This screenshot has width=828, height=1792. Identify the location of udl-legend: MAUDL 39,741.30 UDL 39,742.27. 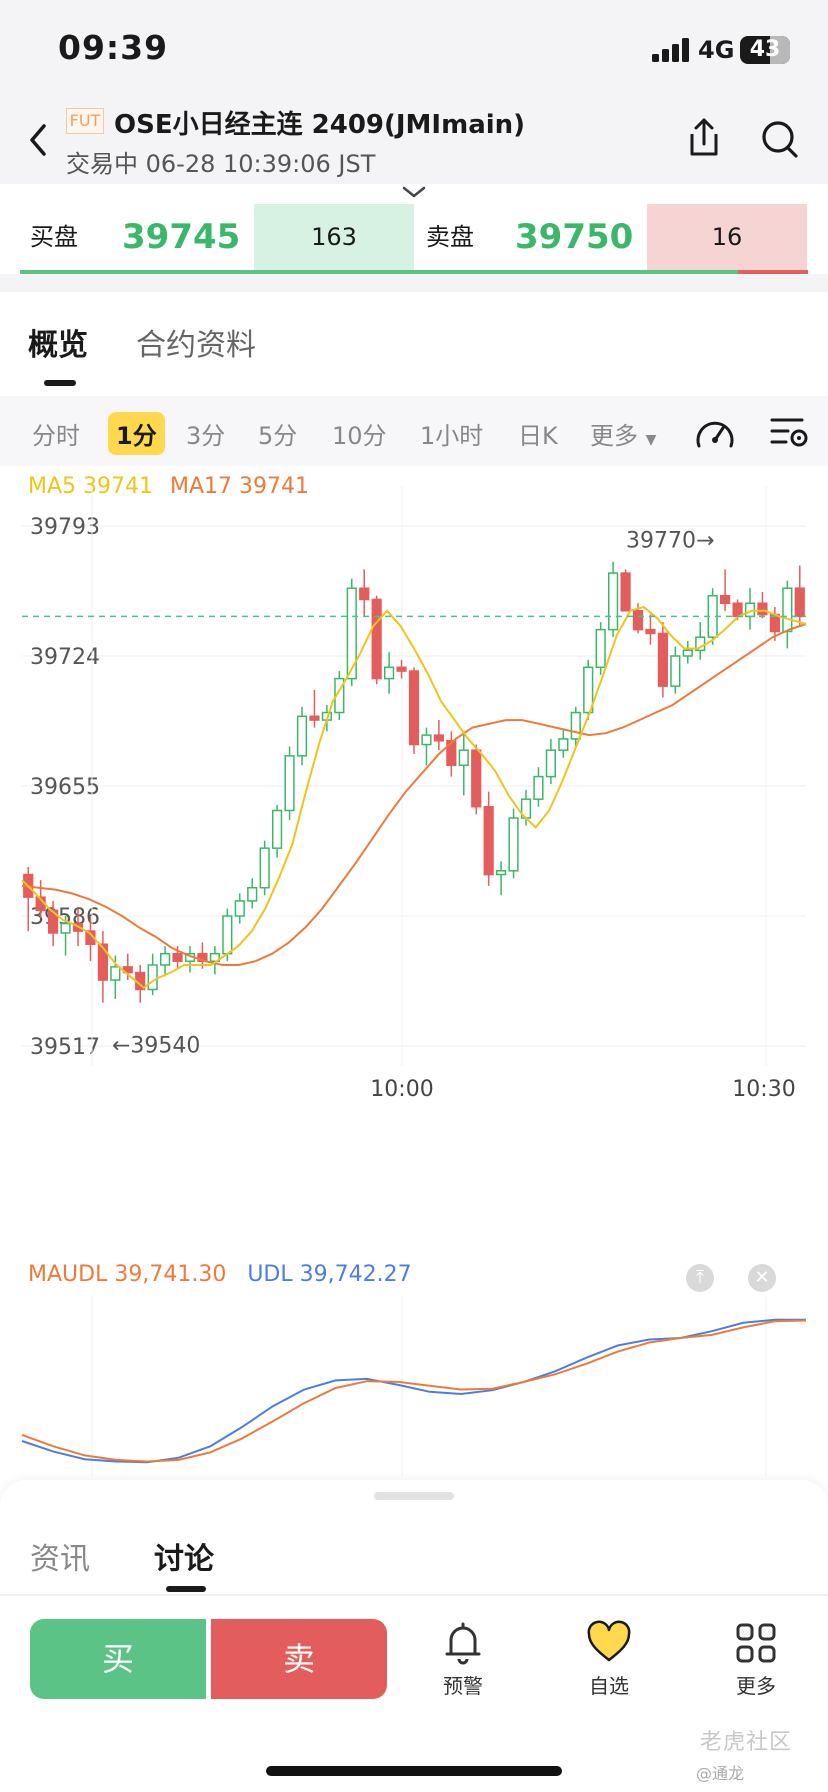
(220, 1274).